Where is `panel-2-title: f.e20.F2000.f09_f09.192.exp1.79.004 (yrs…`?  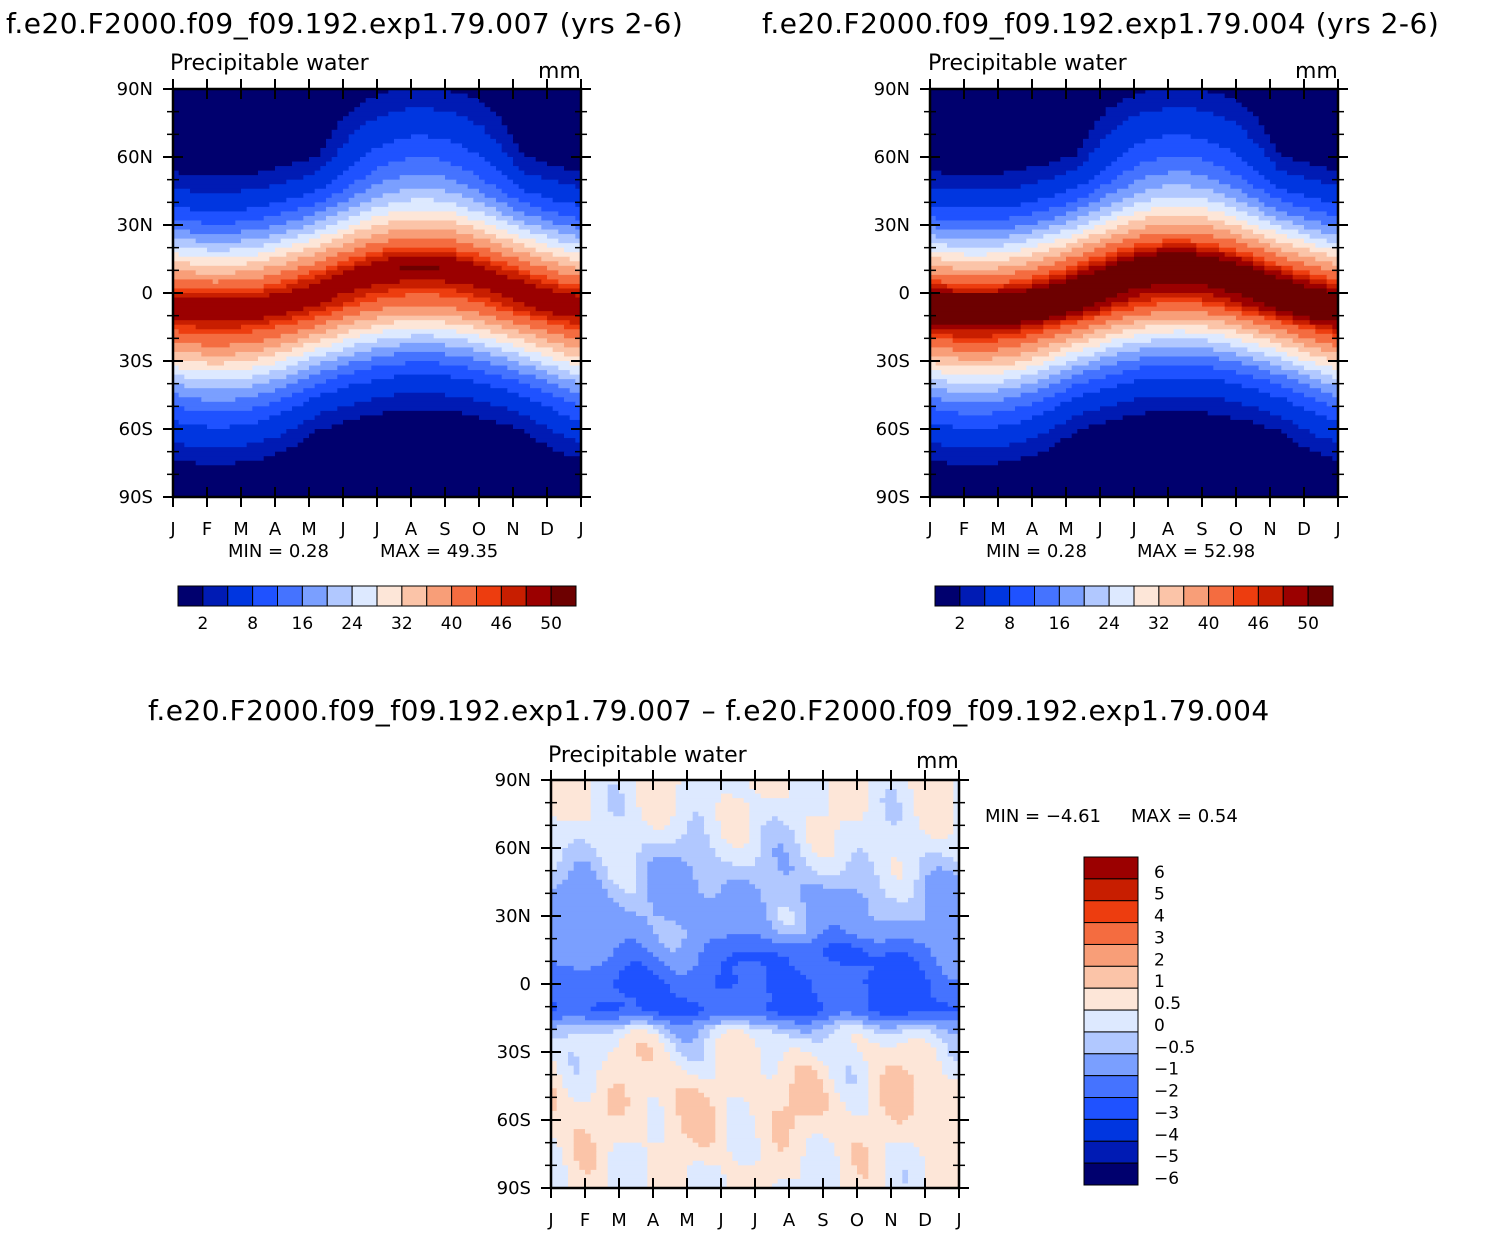
panel-2-title: f.e20.F2000.f09_f09.192.exp1.79.004 (yrs… is located at coordinates (1100, 23).